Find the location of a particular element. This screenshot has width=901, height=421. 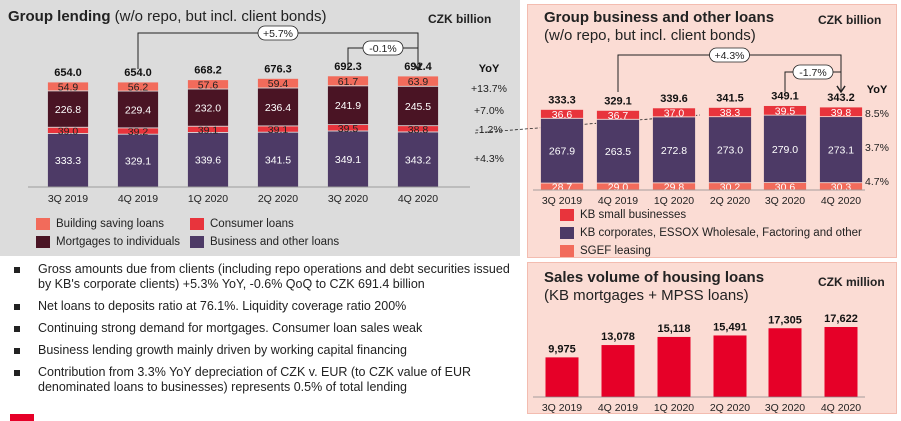

bar-value-label: 17,305 is located at coordinates (785, 320).